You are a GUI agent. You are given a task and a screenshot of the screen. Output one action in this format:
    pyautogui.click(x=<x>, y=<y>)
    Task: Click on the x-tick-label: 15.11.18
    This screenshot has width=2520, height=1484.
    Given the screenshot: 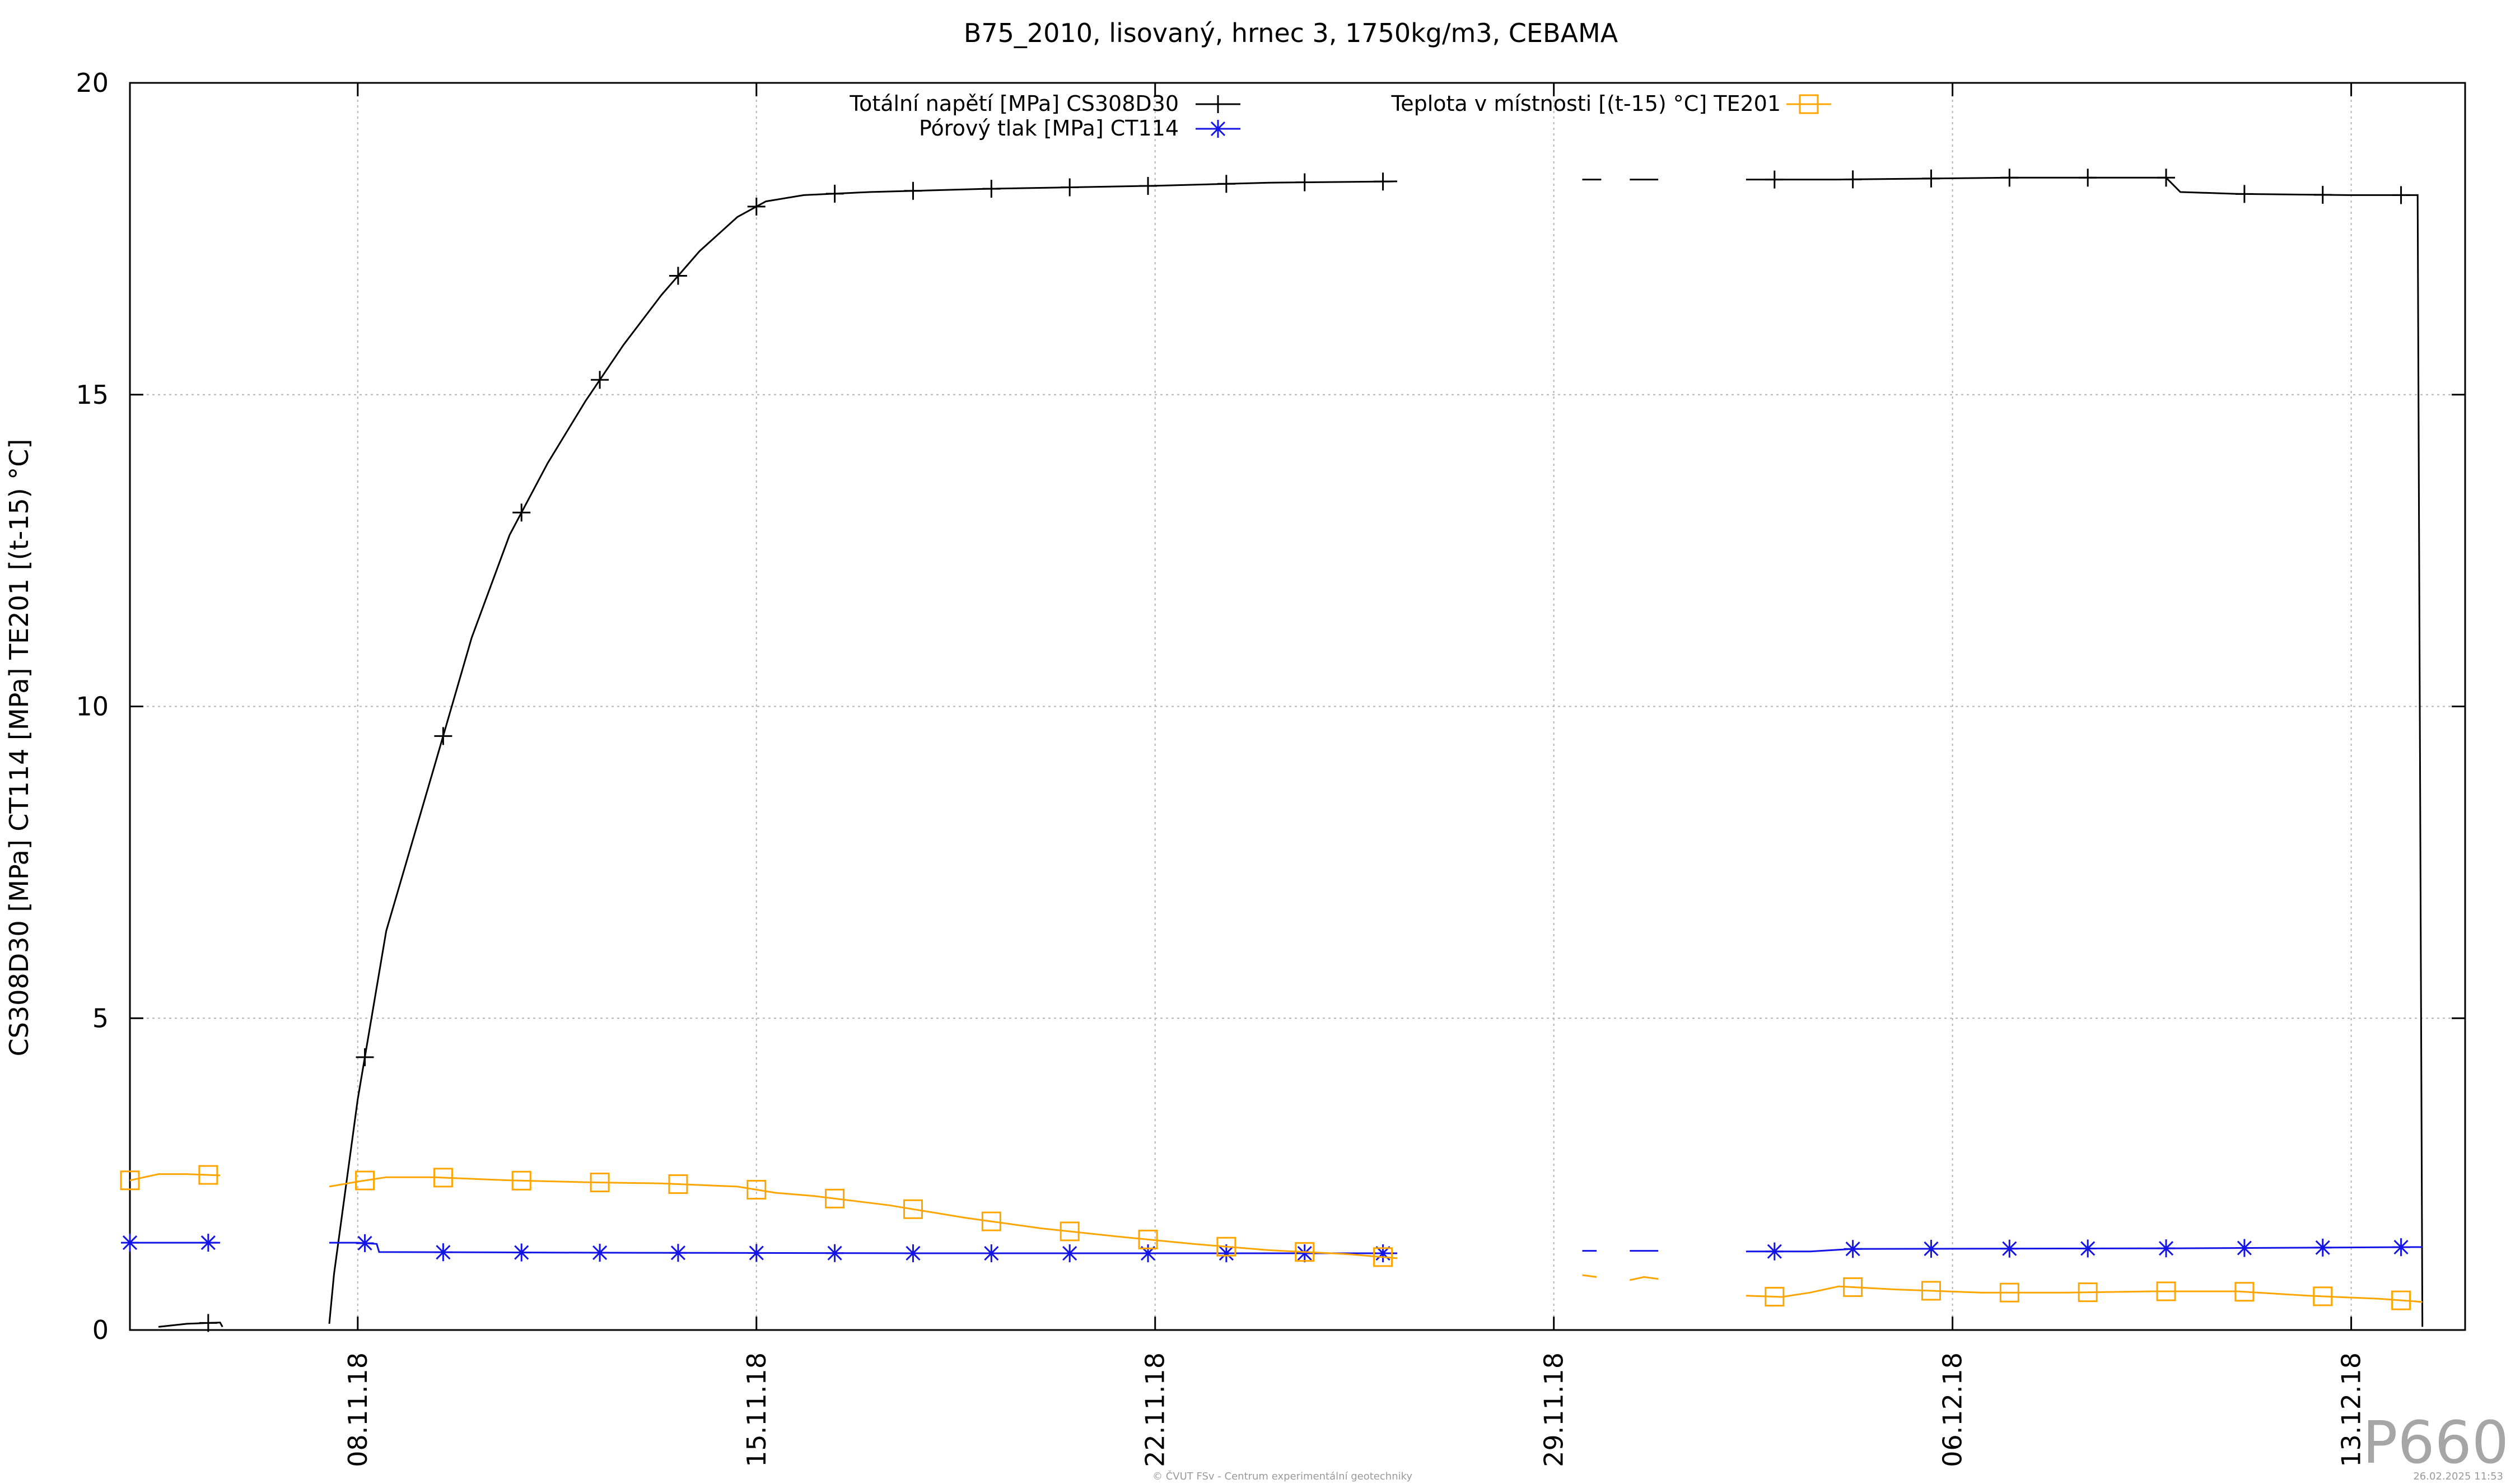 What is the action you would take?
    pyautogui.click(x=756, y=1410)
    